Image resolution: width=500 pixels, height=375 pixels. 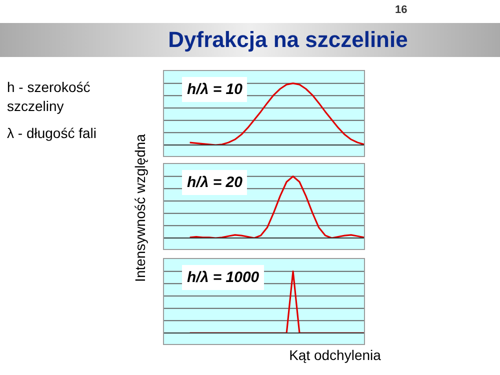 What do you see at coordinates (49, 97) in the screenshot?
I see `text: h - szerokość szczeliny` at bounding box center [49, 97].